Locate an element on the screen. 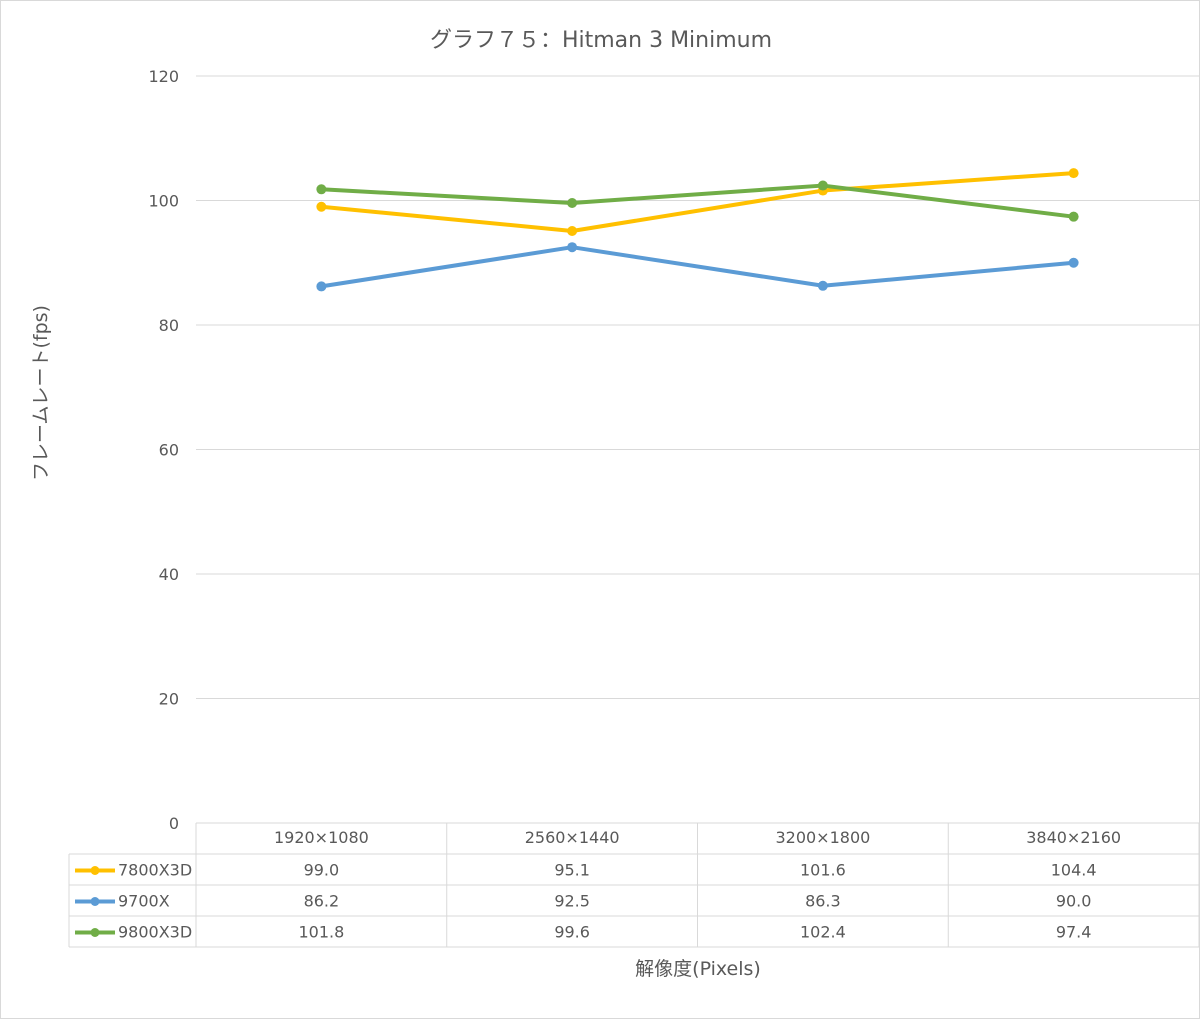  y-tick-label: 120 is located at coordinates (163, 76).